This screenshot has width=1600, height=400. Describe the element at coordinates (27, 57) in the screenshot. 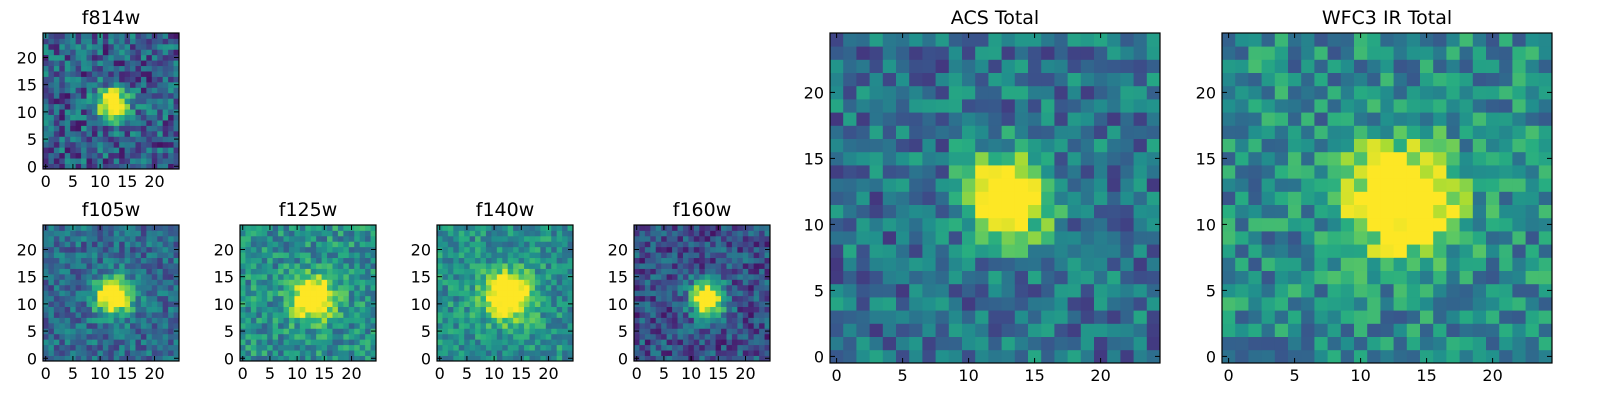

I see `y-tick-label: 20` at that location.